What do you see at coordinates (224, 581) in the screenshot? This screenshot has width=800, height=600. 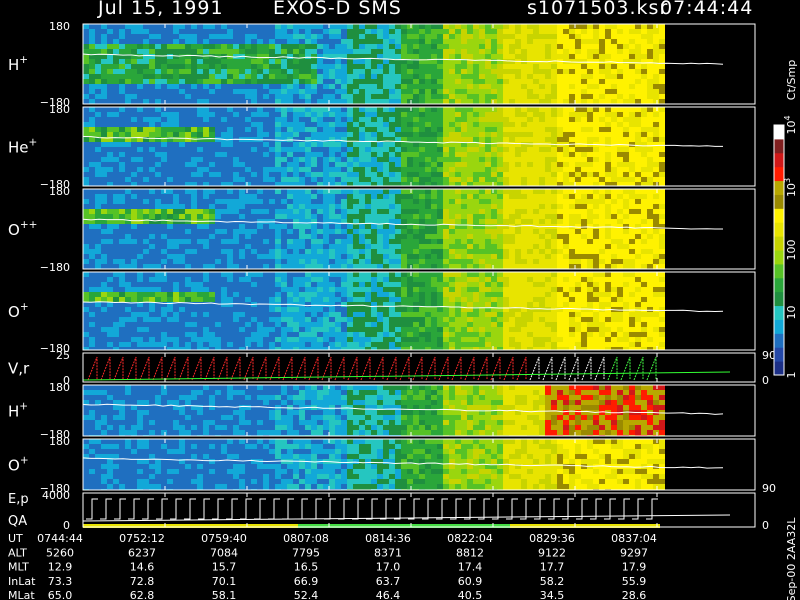 I see `ephemeris-value: 70.1` at bounding box center [224, 581].